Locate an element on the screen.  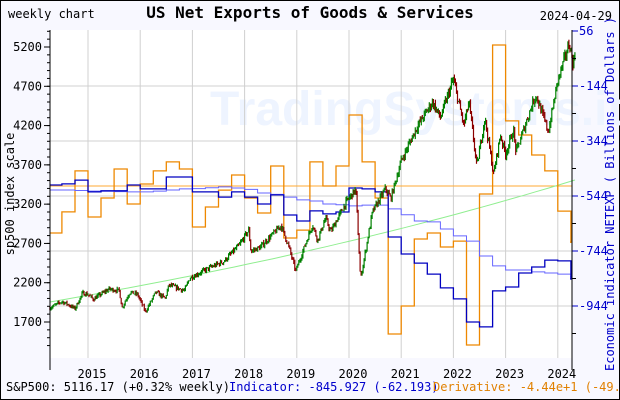
left-tick-label: 3200 is located at coordinates (27, 204).